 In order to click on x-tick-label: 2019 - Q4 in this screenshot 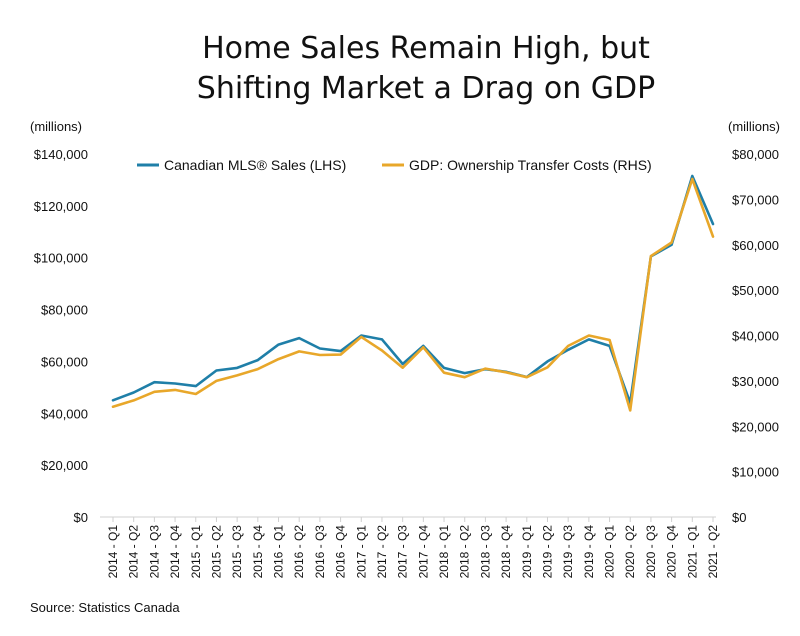, I will do `click(589, 552)`.